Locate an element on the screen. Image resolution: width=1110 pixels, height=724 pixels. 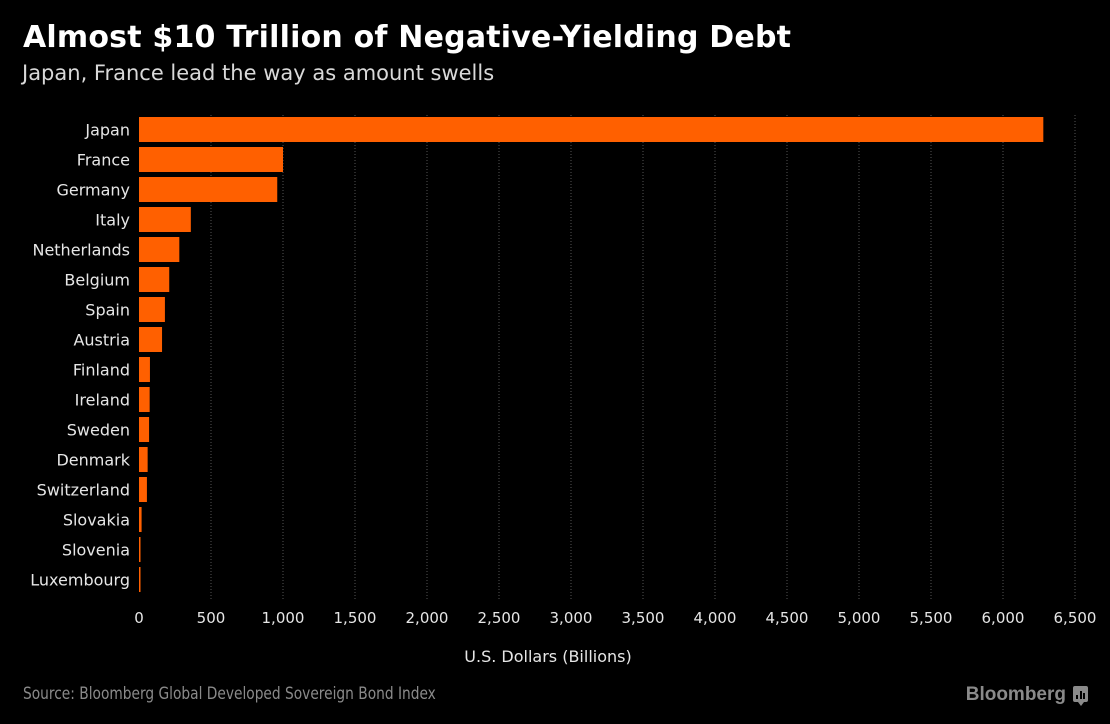
category-label: Italy is located at coordinates (112, 220).